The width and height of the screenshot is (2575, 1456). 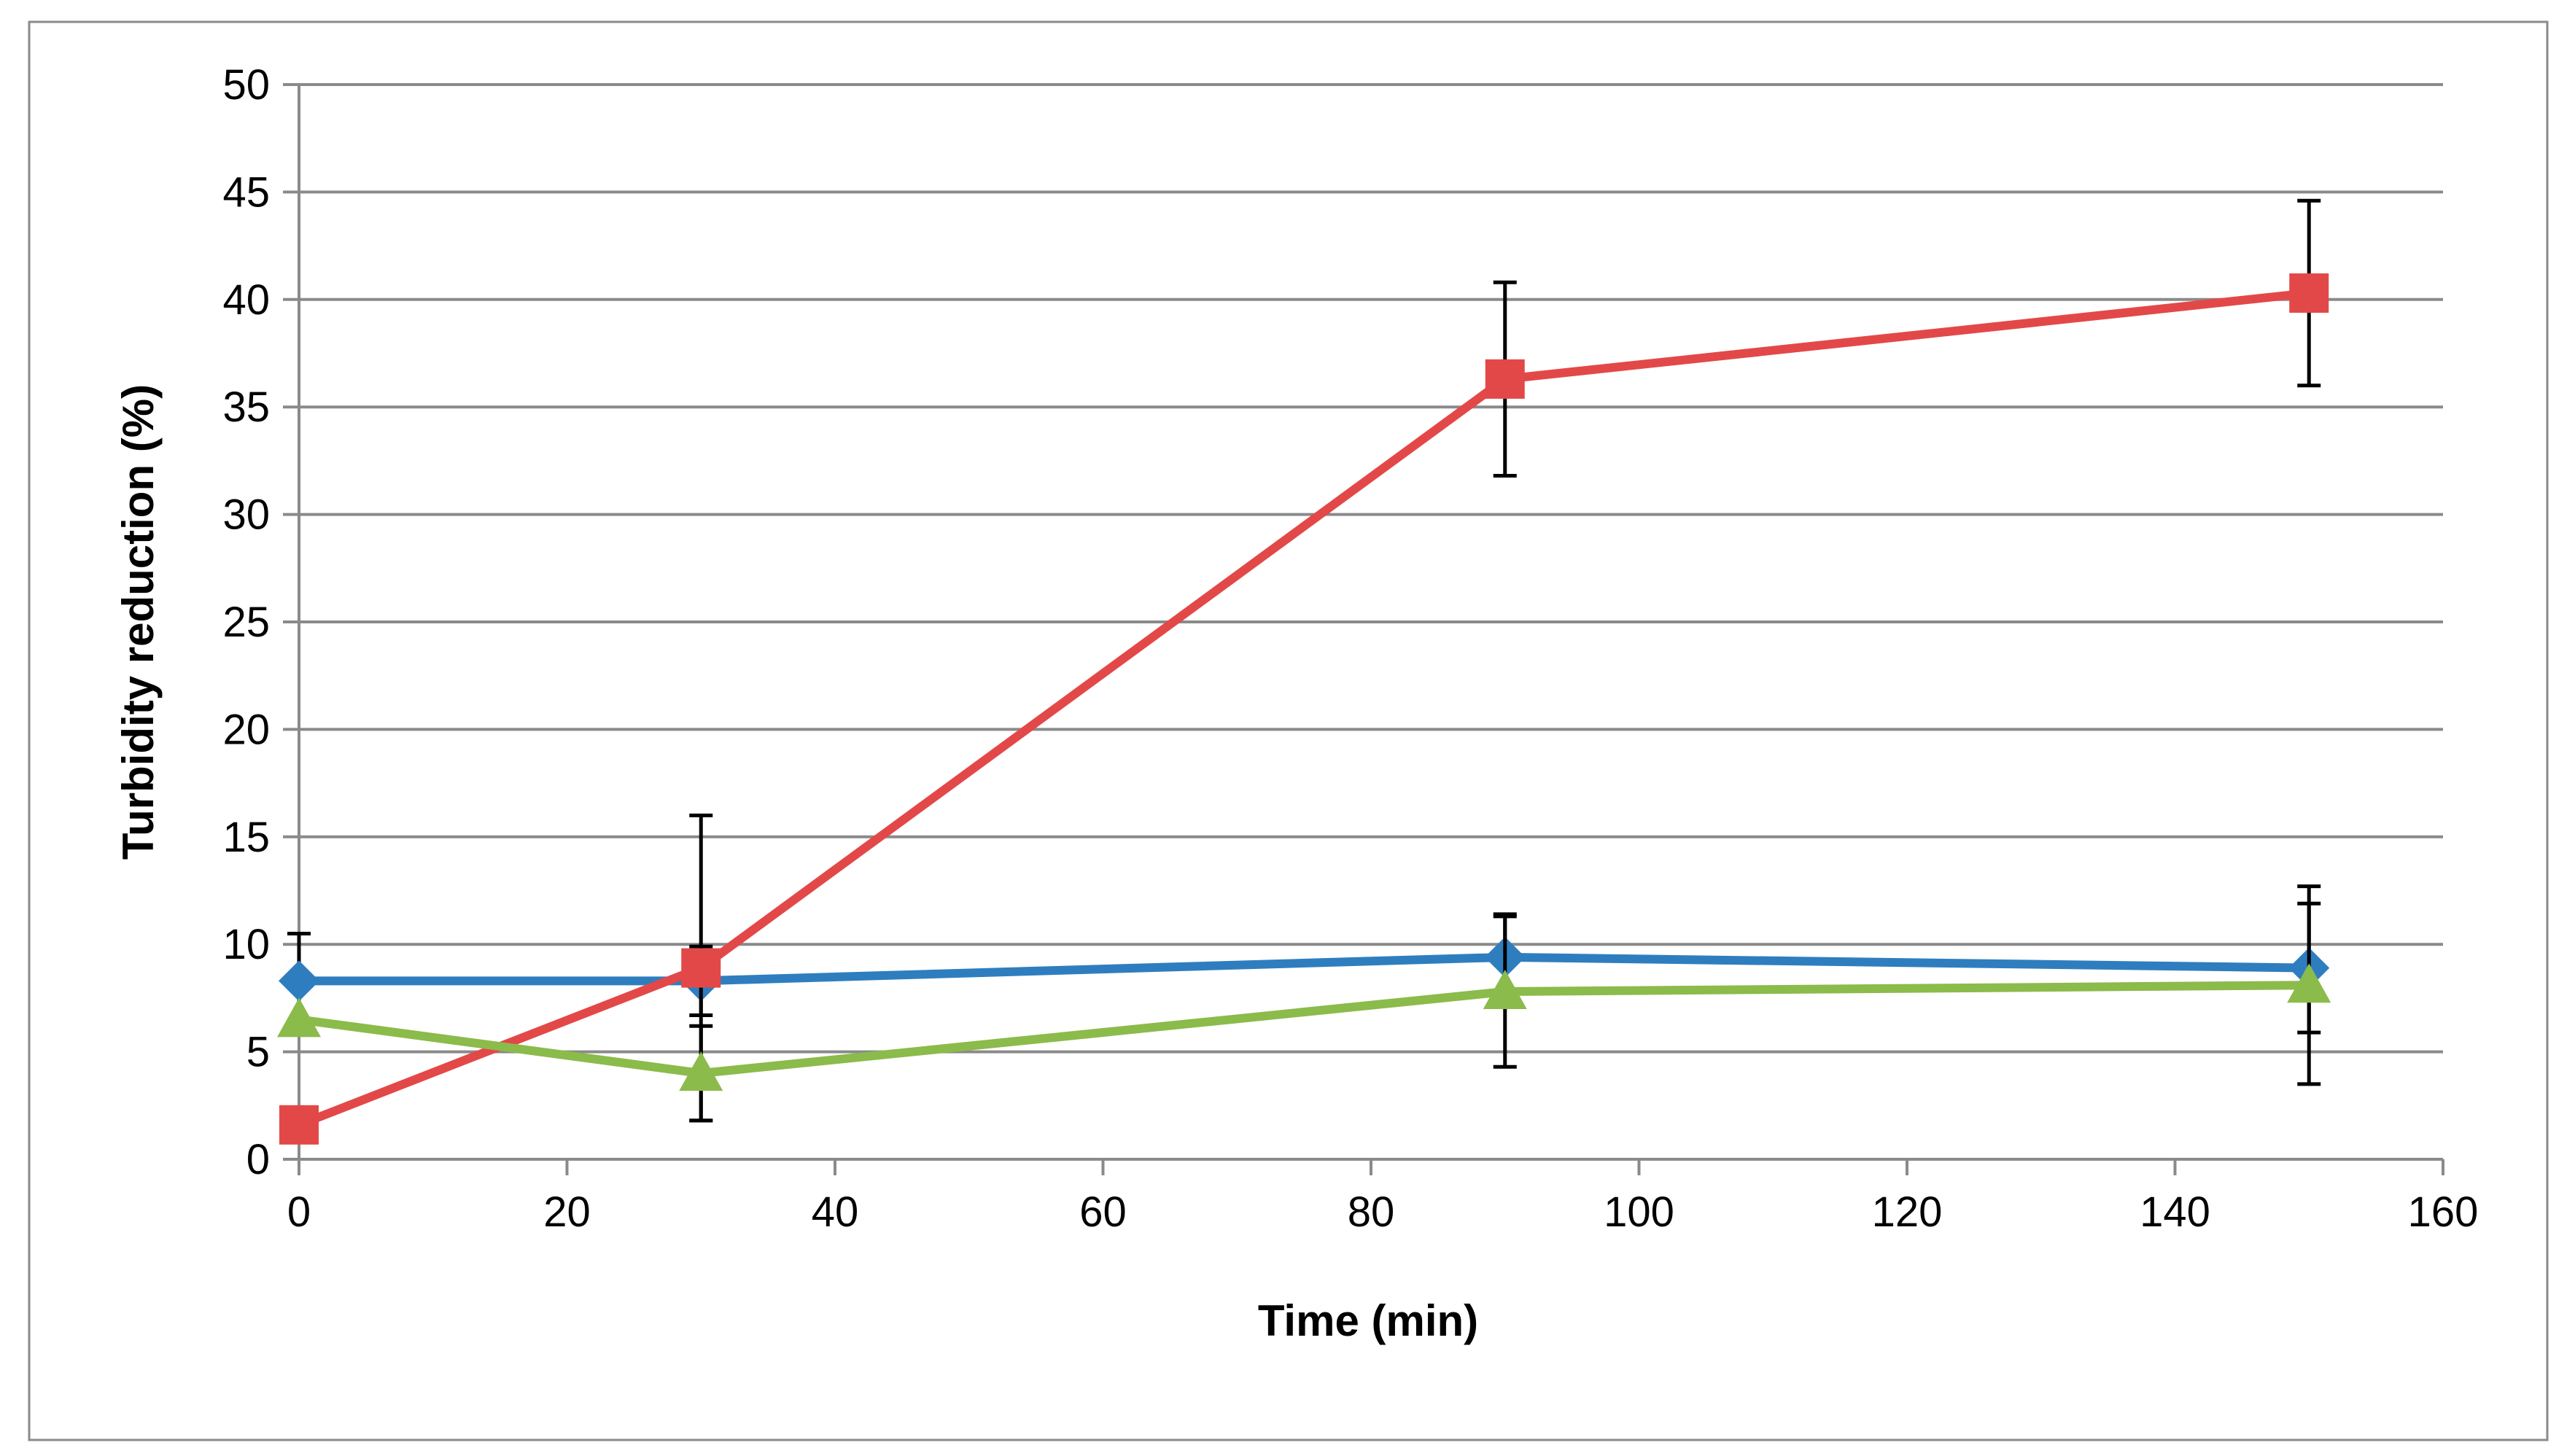 I want to click on x-tick-label: 80, so click(x=1371, y=1212).